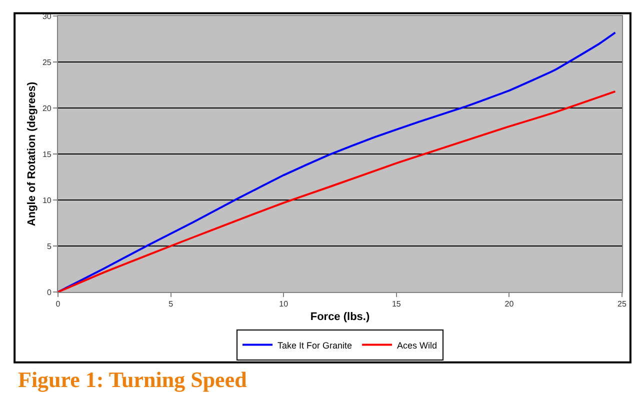 This screenshot has width=639, height=402. Describe the element at coordinates (132, 379) in the screenshot. I see `text: Figure 1: Turning Speed` at that location.